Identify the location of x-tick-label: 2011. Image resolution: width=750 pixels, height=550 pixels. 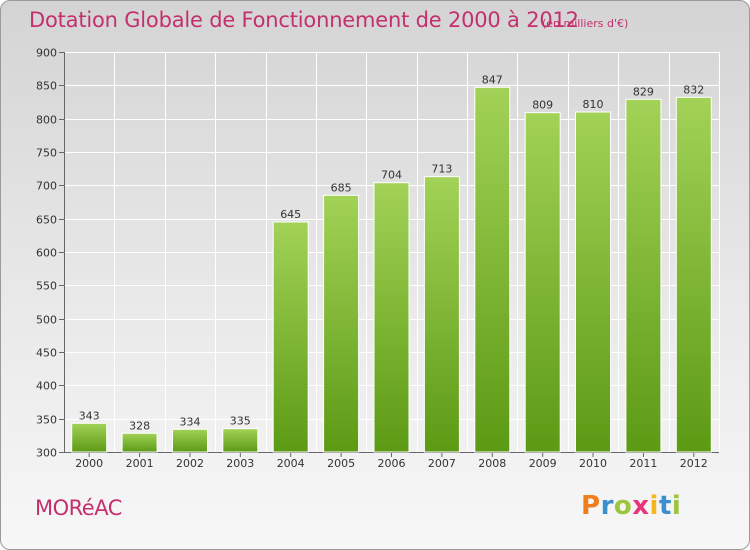
(643, 463).